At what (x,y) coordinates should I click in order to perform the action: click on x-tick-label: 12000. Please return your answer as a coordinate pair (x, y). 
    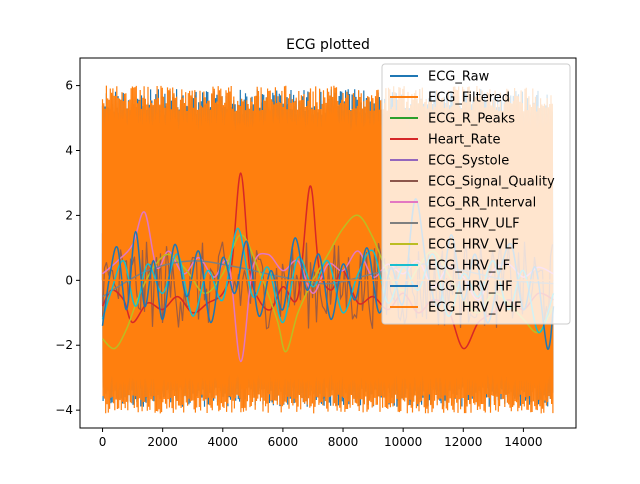
    Looking at the image, I should click on (463, 442).